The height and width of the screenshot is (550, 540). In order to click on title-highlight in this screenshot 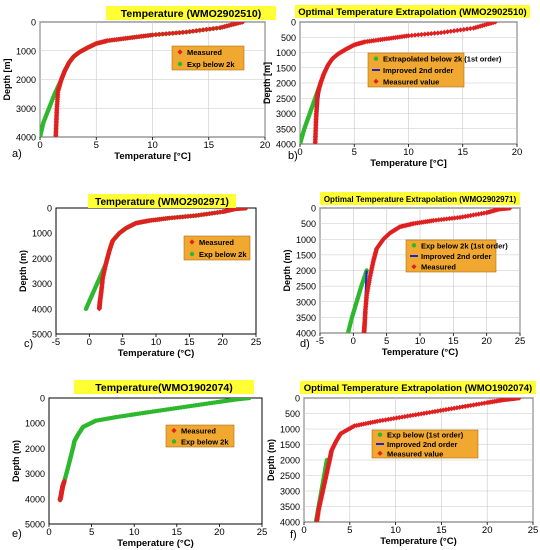, I will do `click(420, 198)`.